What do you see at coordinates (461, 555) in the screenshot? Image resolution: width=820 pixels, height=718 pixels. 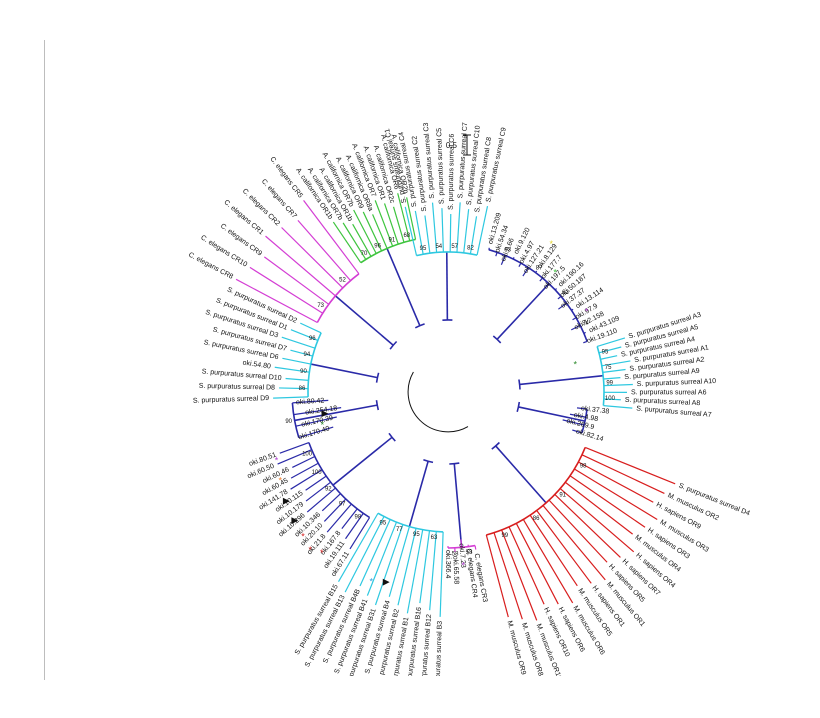 I see `leaf-label: oki.7.23` at bounding box center [461, 555].